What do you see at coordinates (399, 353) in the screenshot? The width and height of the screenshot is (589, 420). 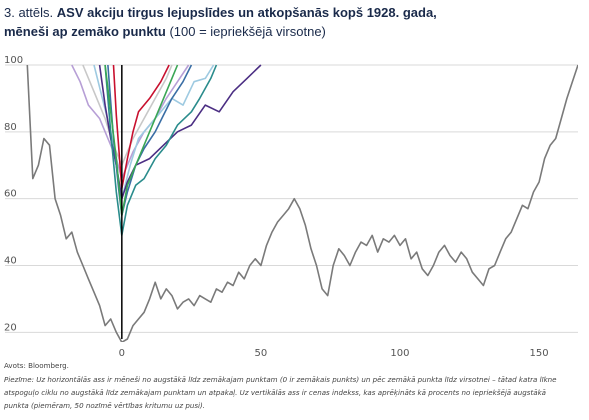 I see `x-tick-label: 100` at bounding box center [399, 353].